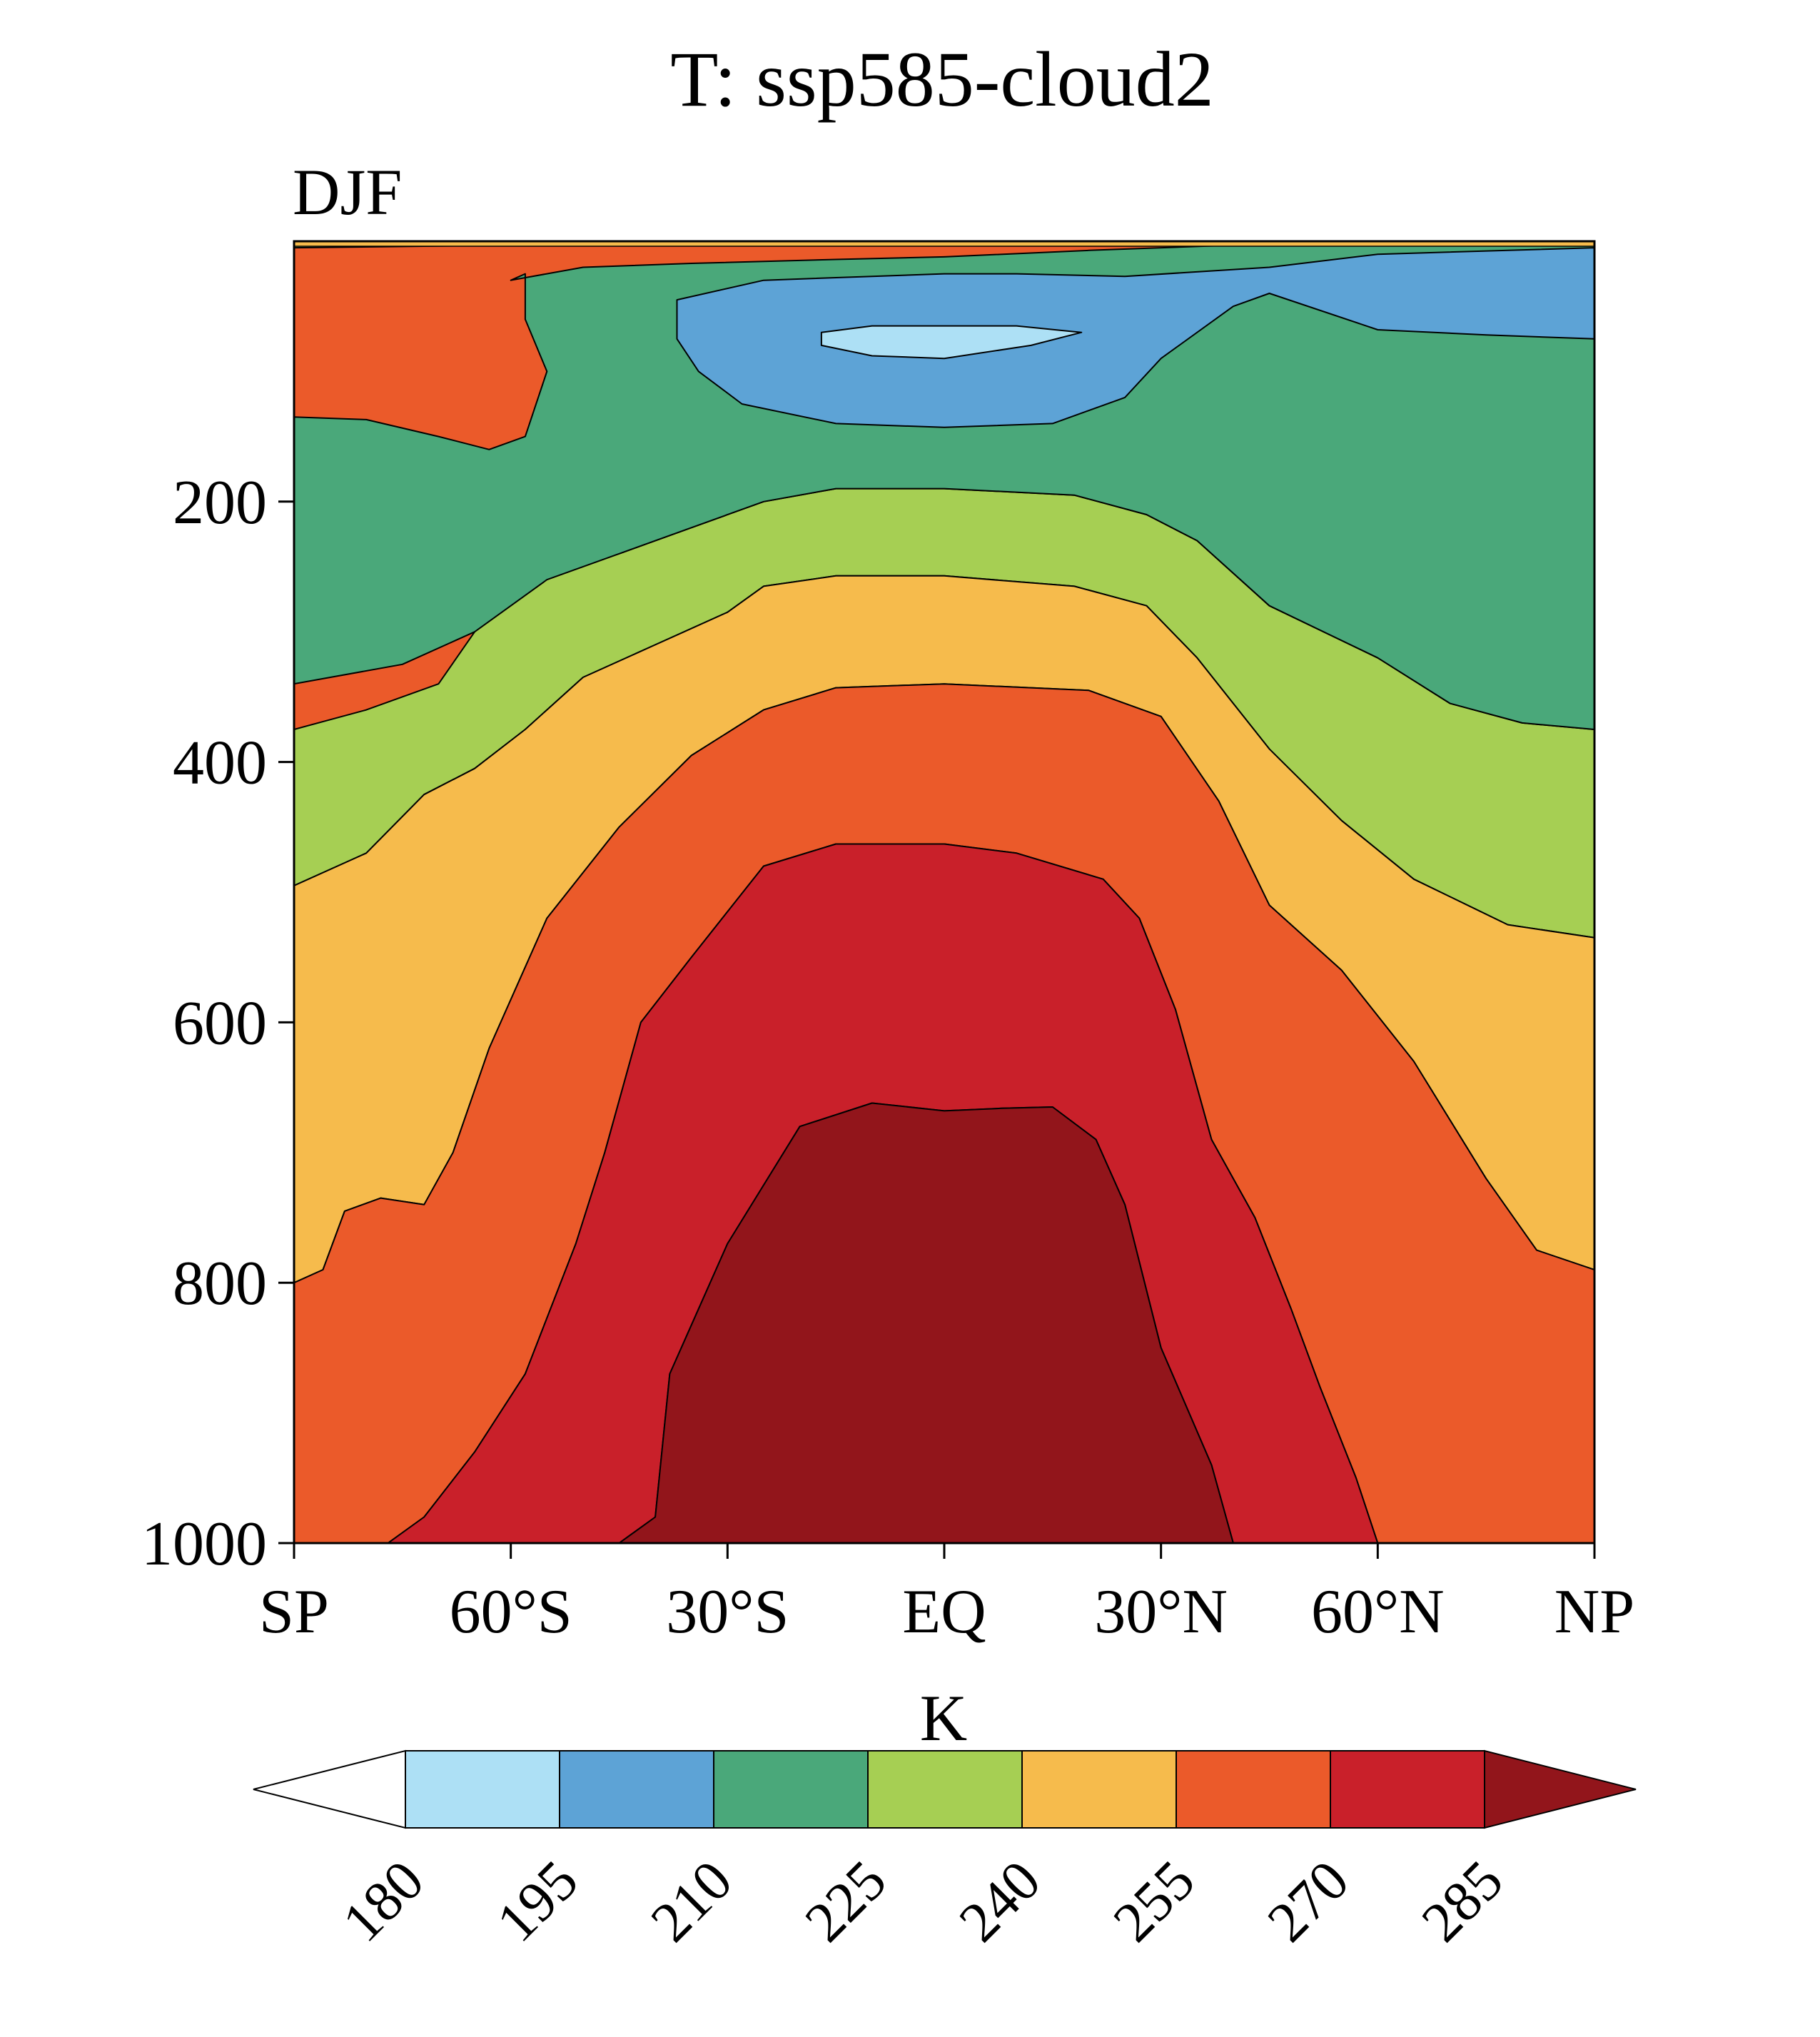  Describe the element at coordinates (1462, 1901) in the screenshot. I see `colorbar-tick-label: 285` at that location.